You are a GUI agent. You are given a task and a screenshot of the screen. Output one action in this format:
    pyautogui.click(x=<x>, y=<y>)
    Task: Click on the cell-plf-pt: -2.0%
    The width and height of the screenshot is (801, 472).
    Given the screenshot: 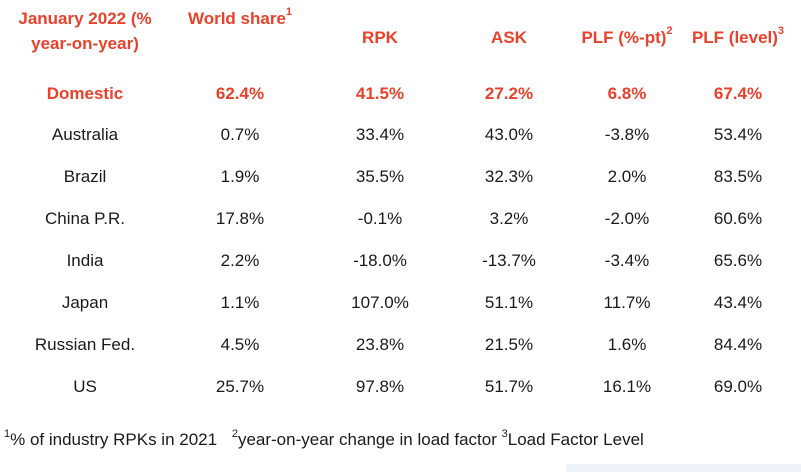 What is the action you would take?
    pyautogui.click(x=627, y=218)
    